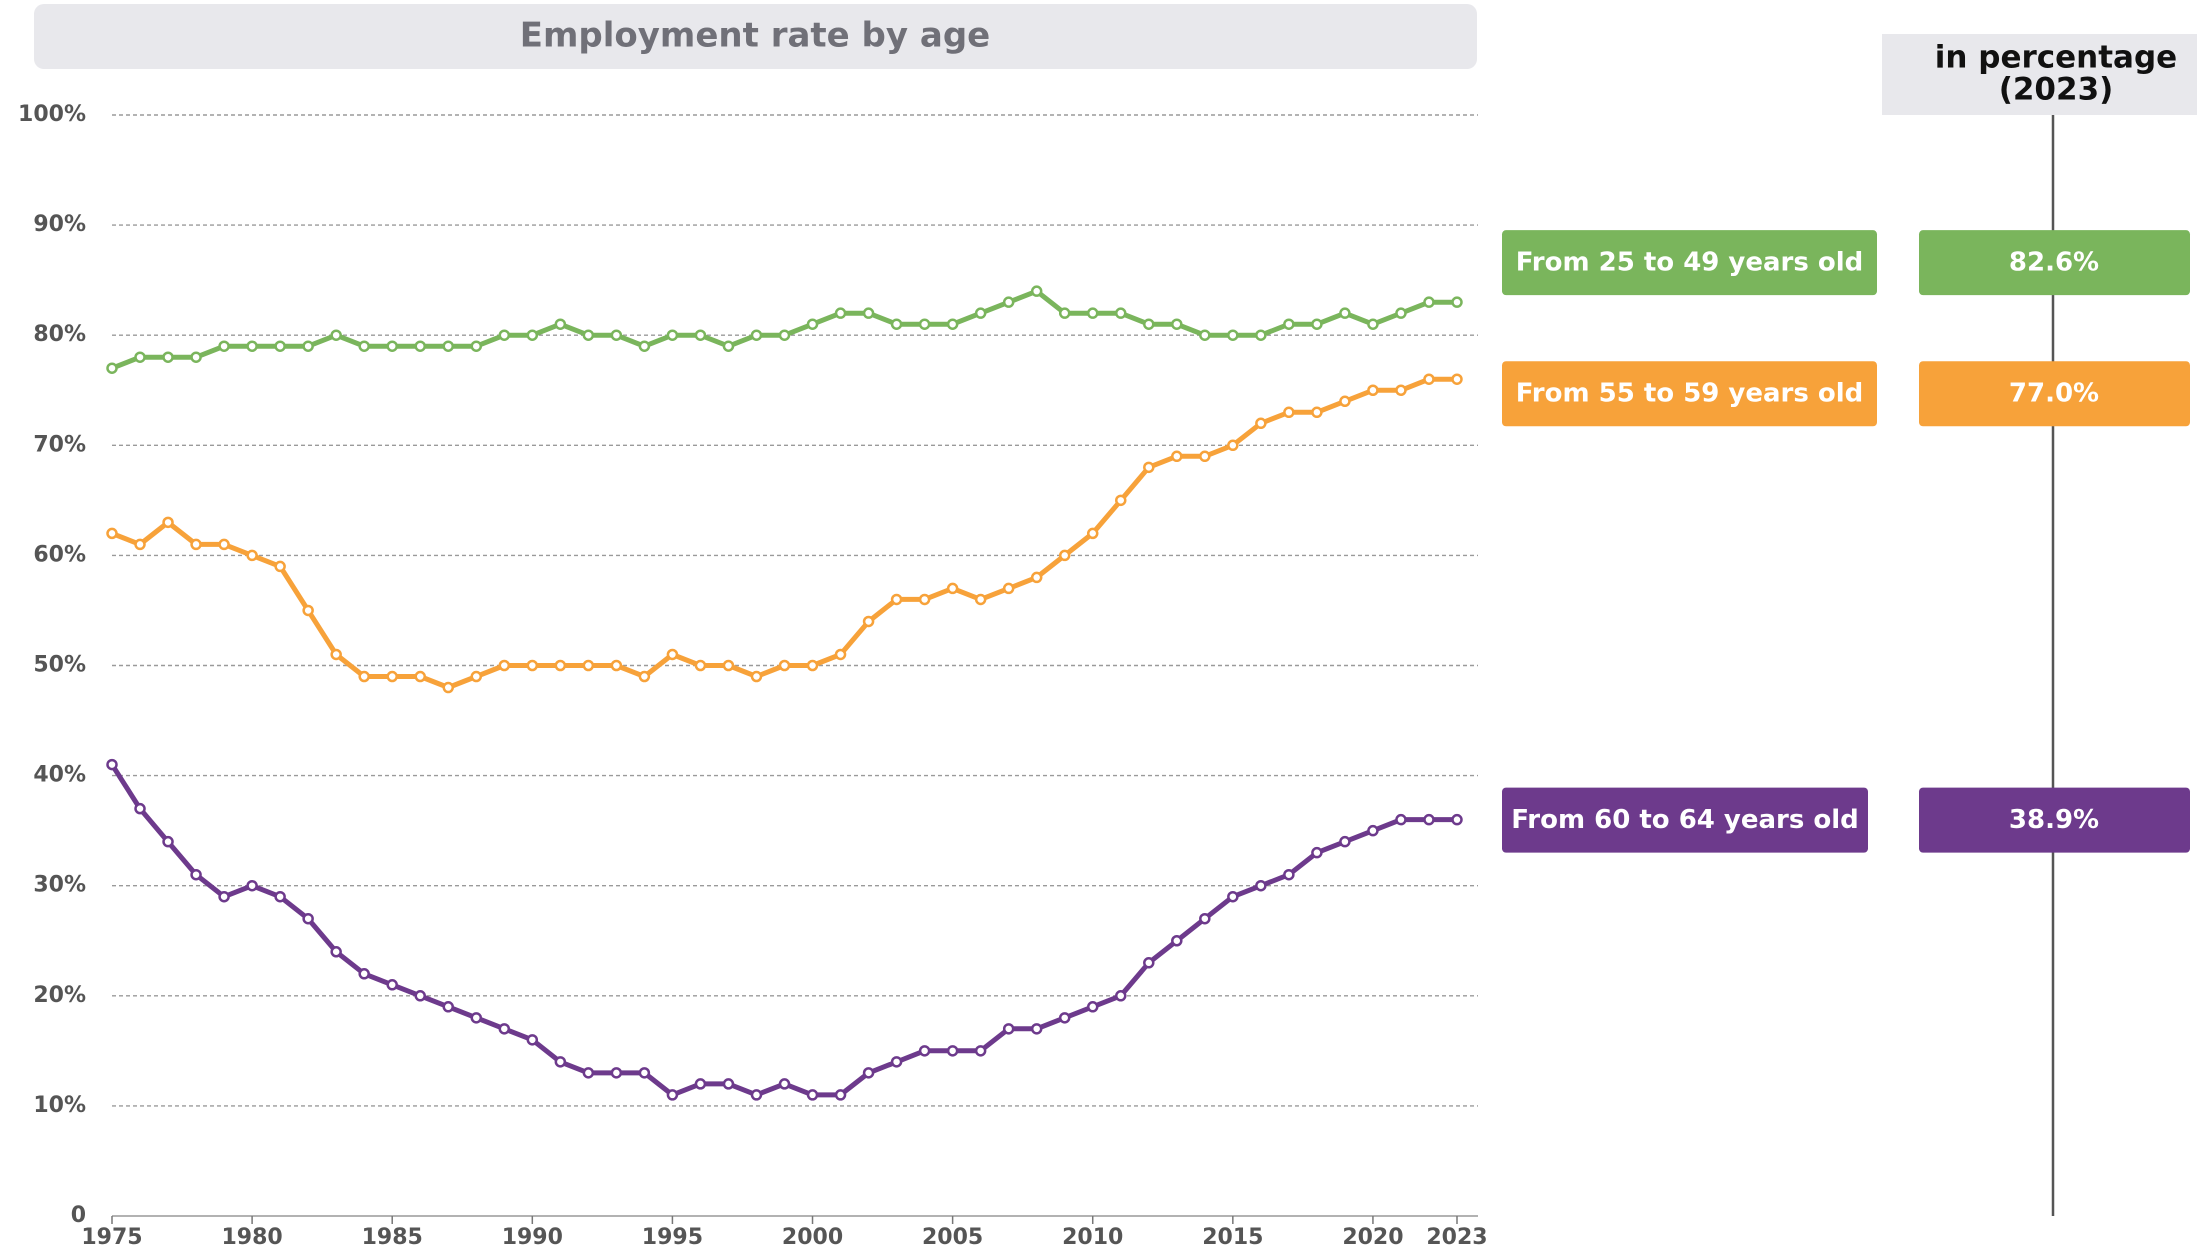  What do you see at coordinates (392, 1237) in the screenshot?
I see `x-tick-label: 1985` at bounding box center [392, 1237].